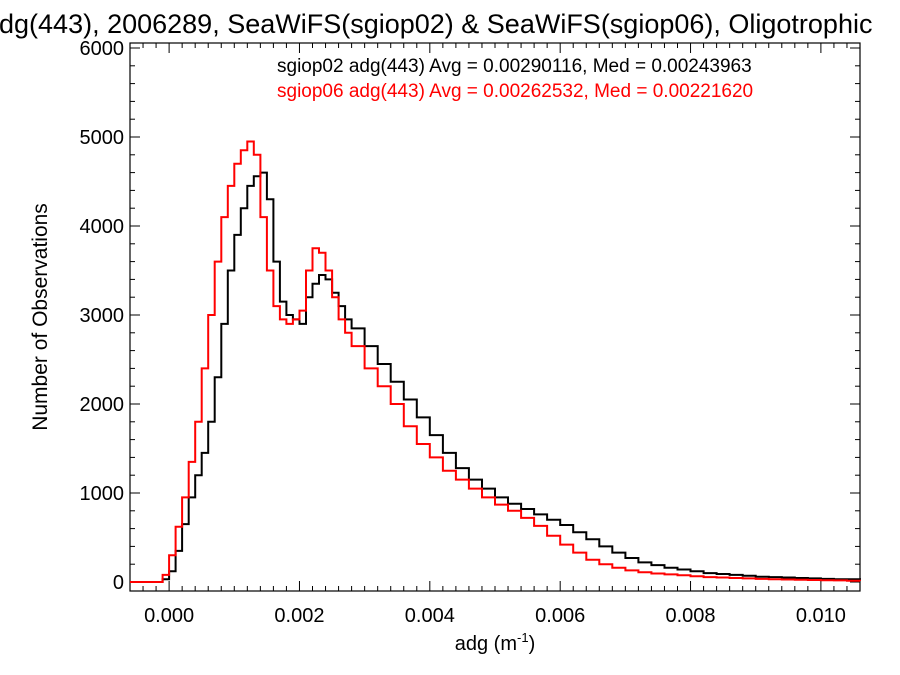  Describe the element at coordinates (40, 317) in the screenshot. I see `y-axis-label: Number of Observations` at that location.